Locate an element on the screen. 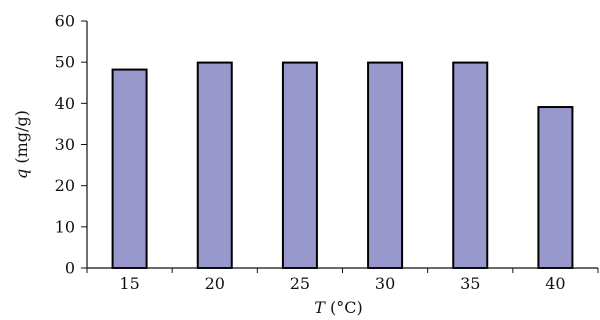 Image resolution: width=600 pixels, height=320 pixels. x-tick-label: 25 is located at coordinates (300, 283).